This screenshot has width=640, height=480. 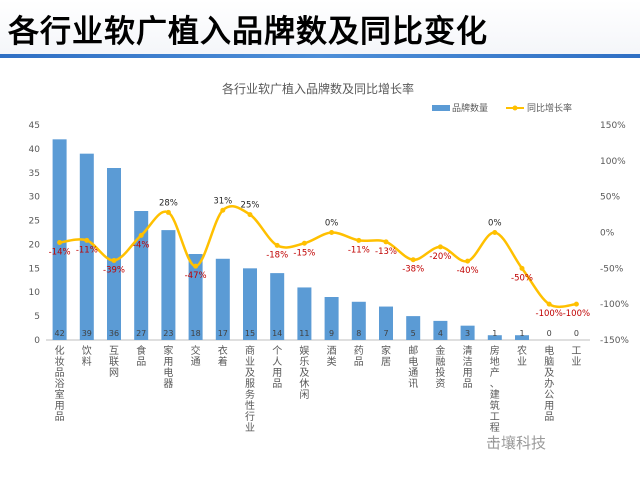 I want to click on y-left-tick-label: 25, so click(x=34, y=222).